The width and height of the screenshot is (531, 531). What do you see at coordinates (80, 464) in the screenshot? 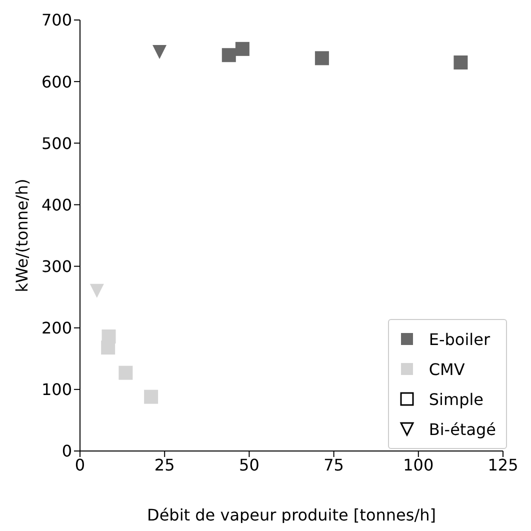
I see `x-tick-label: 0` at bounding box center [80, 464].